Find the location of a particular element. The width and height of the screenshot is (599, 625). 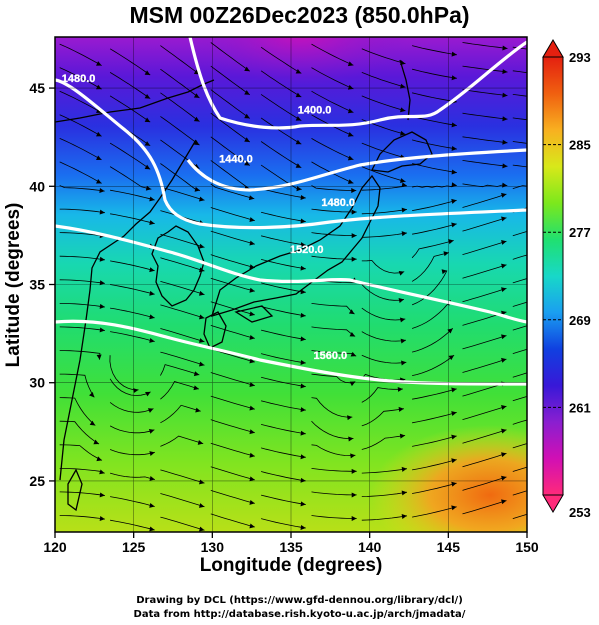

honshu-coast is located at coordinates (296, 245).